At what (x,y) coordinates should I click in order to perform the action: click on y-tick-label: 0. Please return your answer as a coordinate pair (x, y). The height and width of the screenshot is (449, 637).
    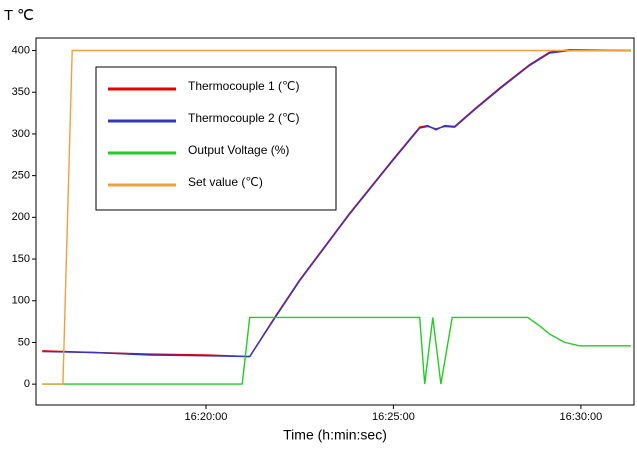
    Looking at the image, I should click on (27, 384).